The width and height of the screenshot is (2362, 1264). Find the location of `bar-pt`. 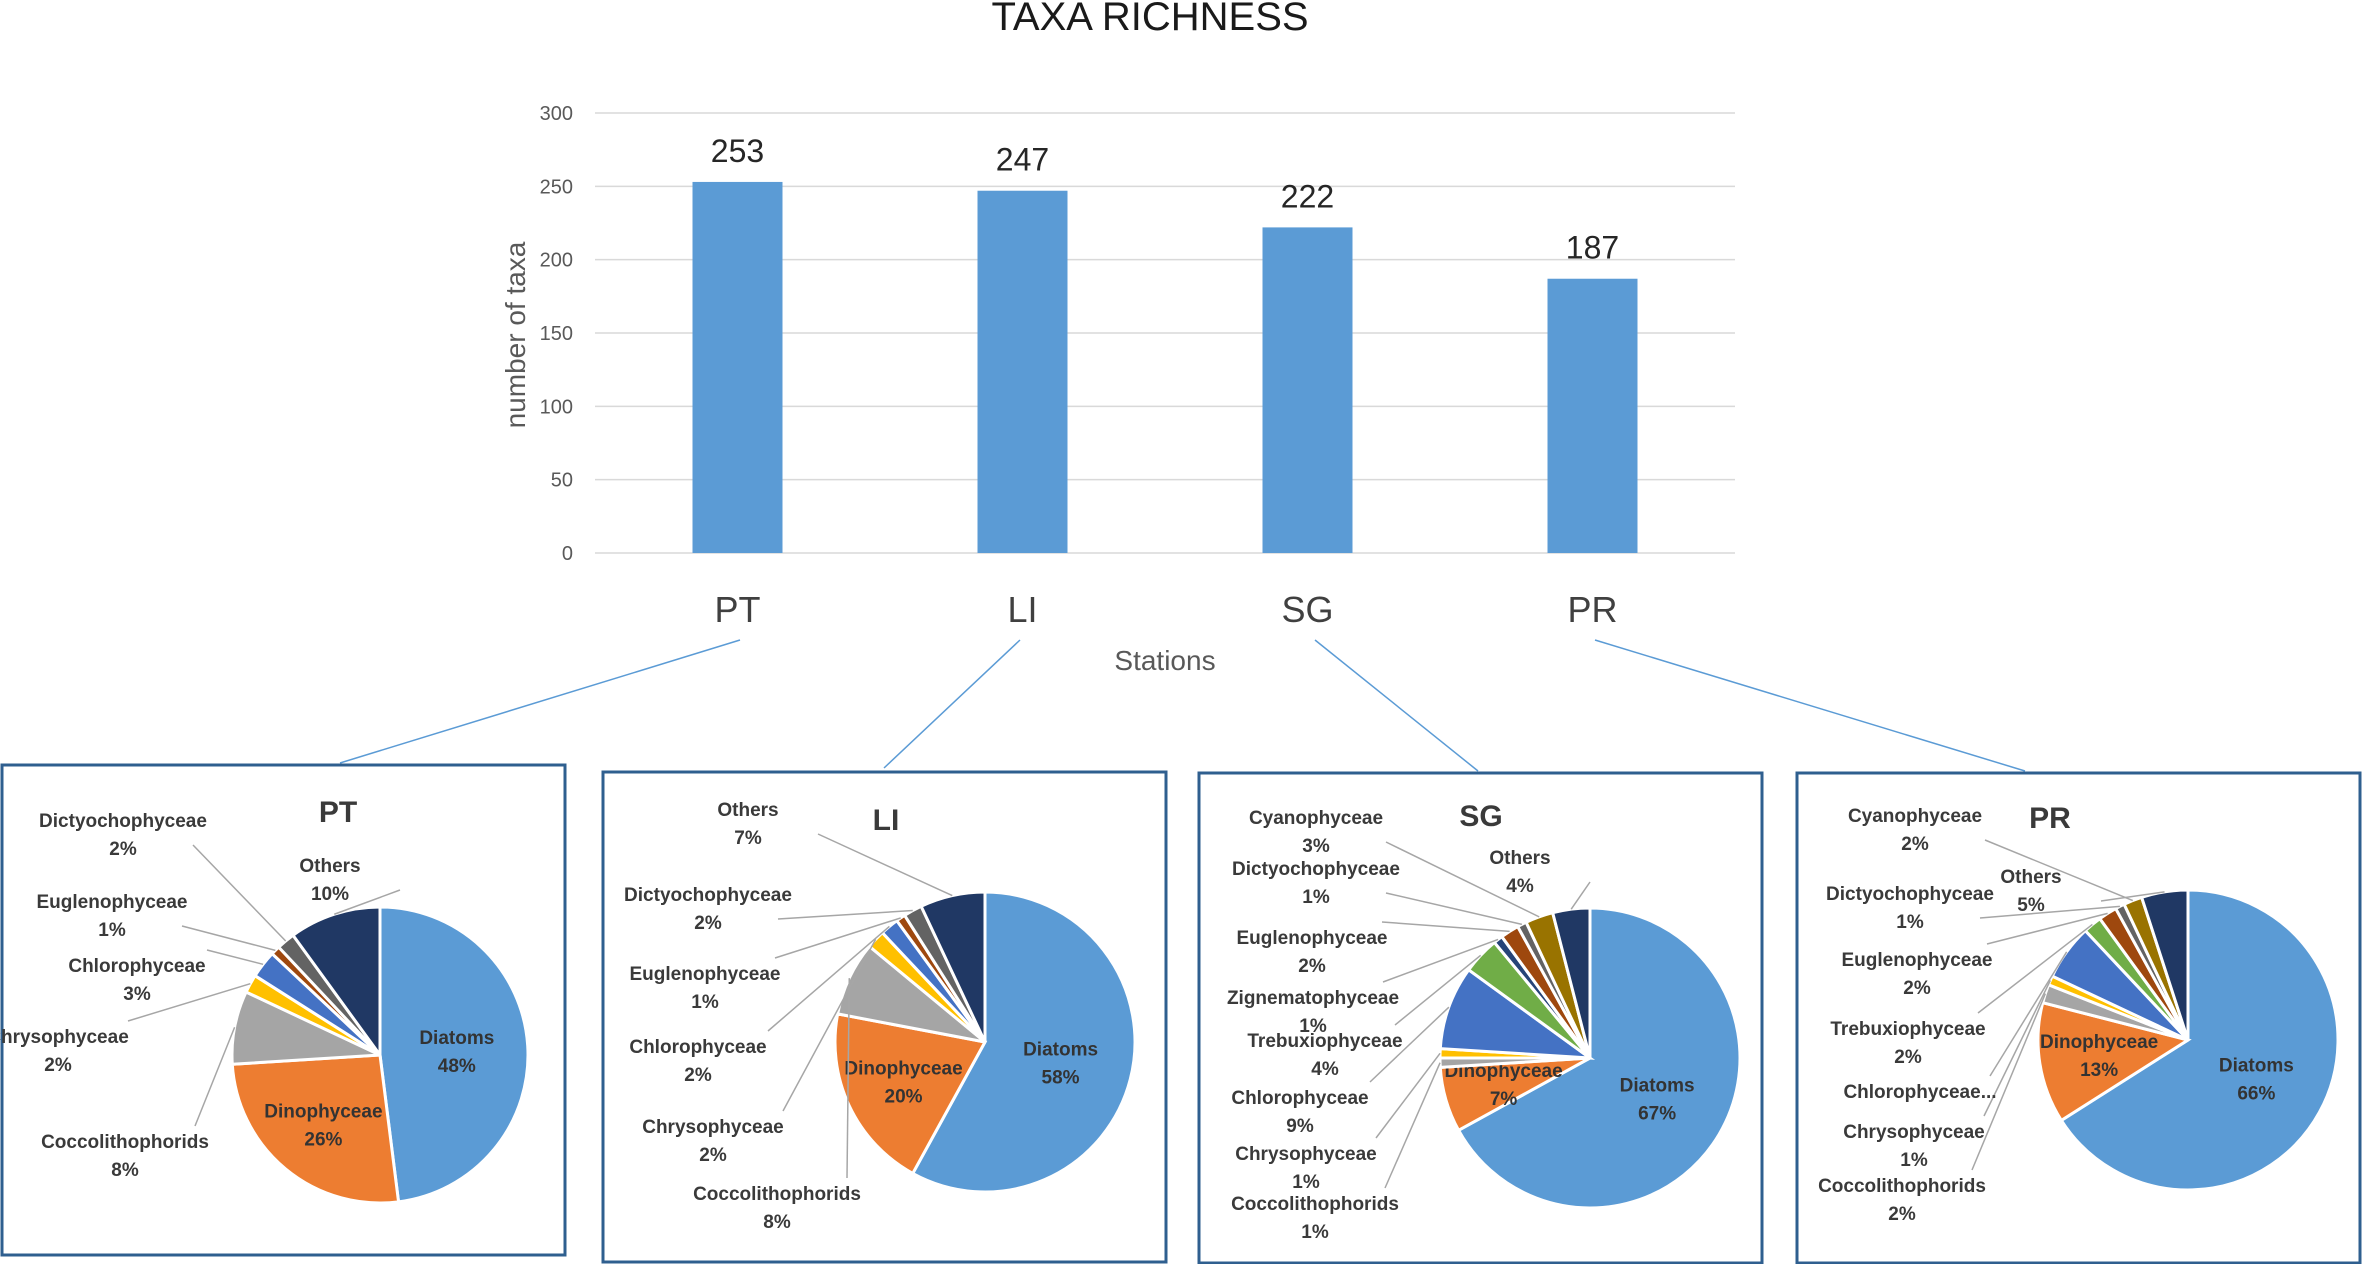

bar-pt is located at coordinates (737, 367).